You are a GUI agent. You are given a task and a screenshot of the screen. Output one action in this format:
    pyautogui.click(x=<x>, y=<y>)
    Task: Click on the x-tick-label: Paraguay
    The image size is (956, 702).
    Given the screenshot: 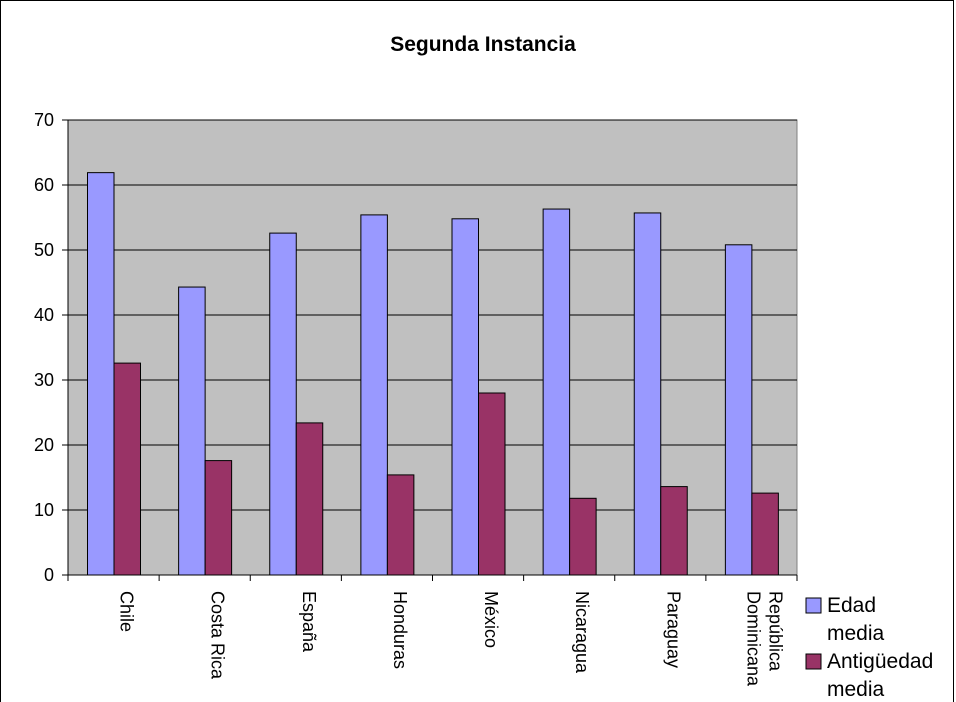 What is the action you would take?
    pyautogui.click(x=673, y=629)
    